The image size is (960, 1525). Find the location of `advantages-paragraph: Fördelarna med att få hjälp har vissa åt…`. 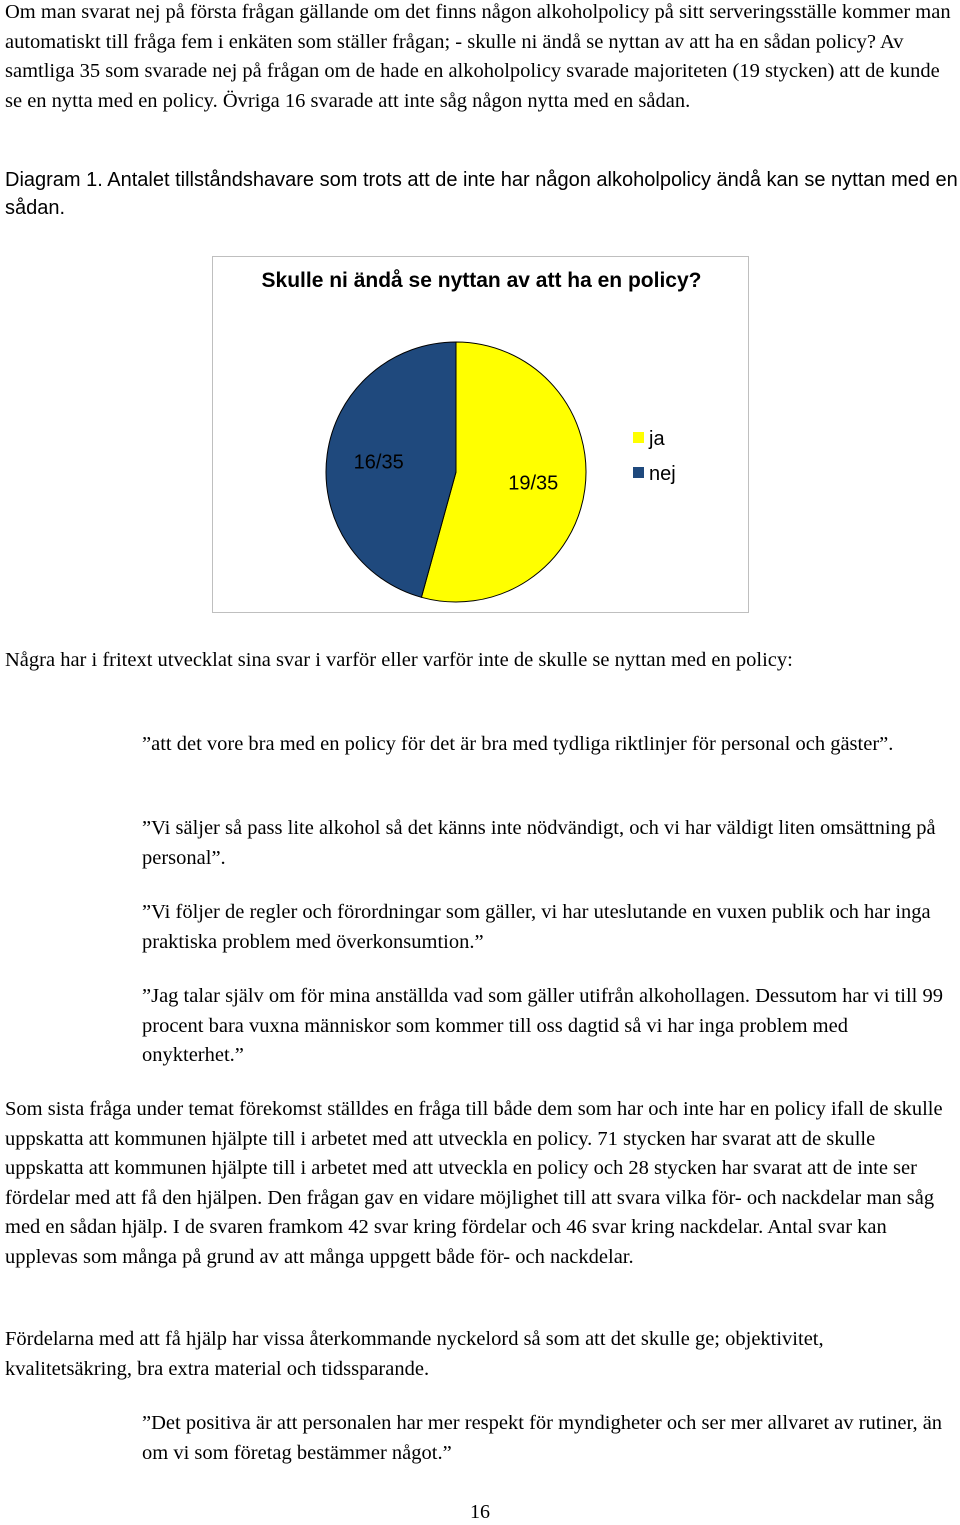

advantages-paragraph: Fördelarna med att få hjälp har vissa åt… is located at coordinates (414, 1354).